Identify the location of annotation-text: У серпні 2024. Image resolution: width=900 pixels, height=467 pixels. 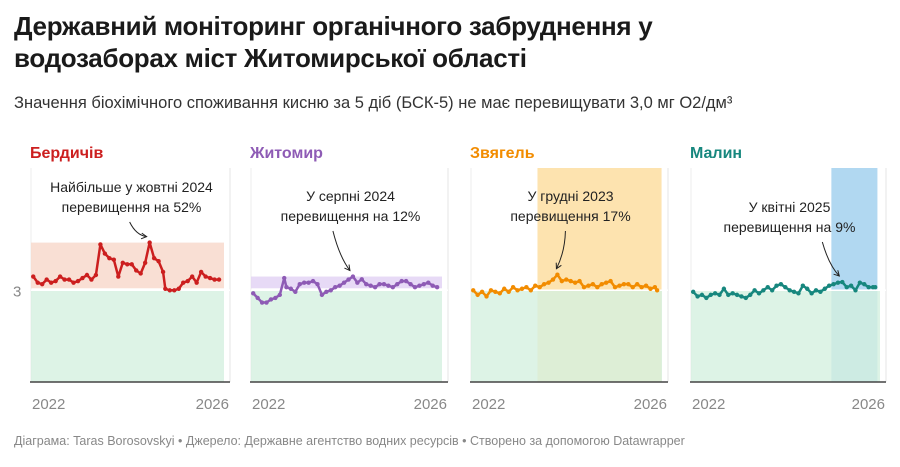
(350, 196).